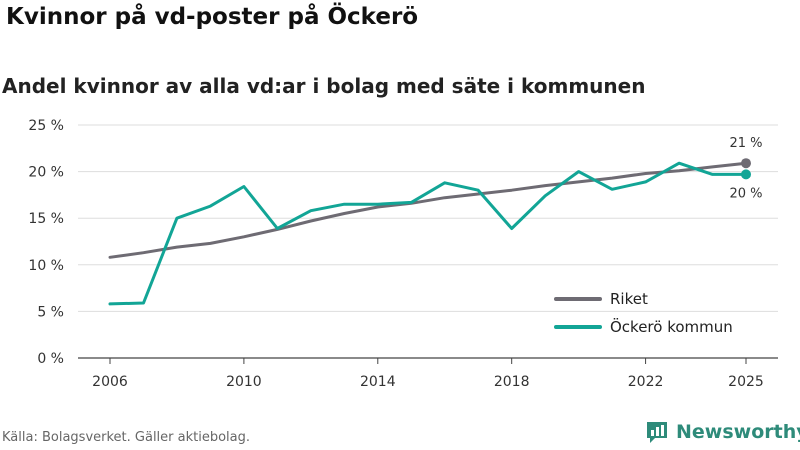 The height and width of the screenshot is (450, 800). What do you see at coordinates (745, 143) in the screenshot?
I see `series-end-label: 21 %` at bounding box center [745, 143].